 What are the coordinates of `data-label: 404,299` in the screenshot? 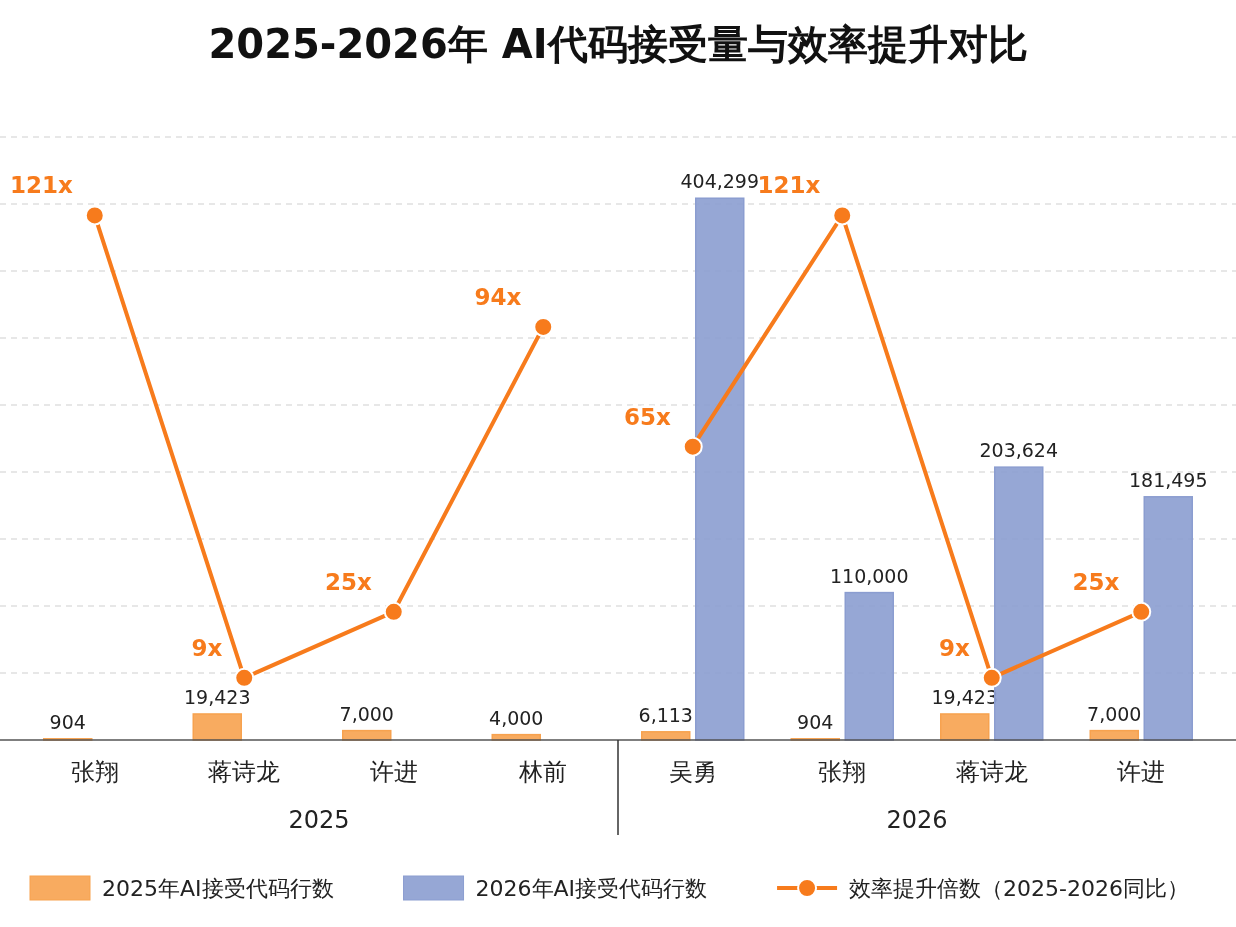 It's located at (720, 181).